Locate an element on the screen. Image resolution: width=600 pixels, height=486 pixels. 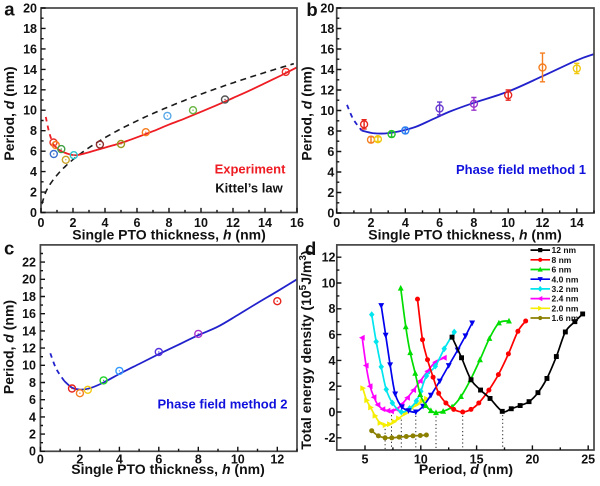
svg-text: a is located at coordinates (9, 10).